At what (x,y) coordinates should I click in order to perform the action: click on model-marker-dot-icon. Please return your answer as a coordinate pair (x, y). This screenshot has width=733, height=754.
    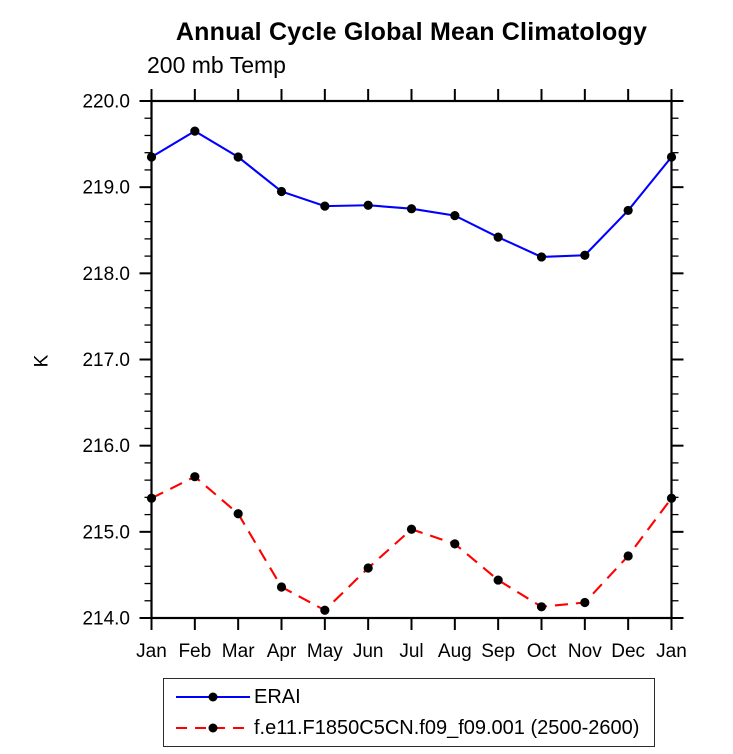
    Looking at the image, I should click on (213, 728).